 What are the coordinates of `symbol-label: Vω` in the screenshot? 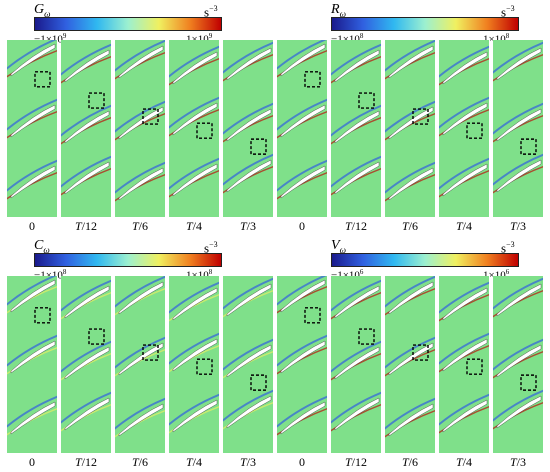 It's located at (338, 246).